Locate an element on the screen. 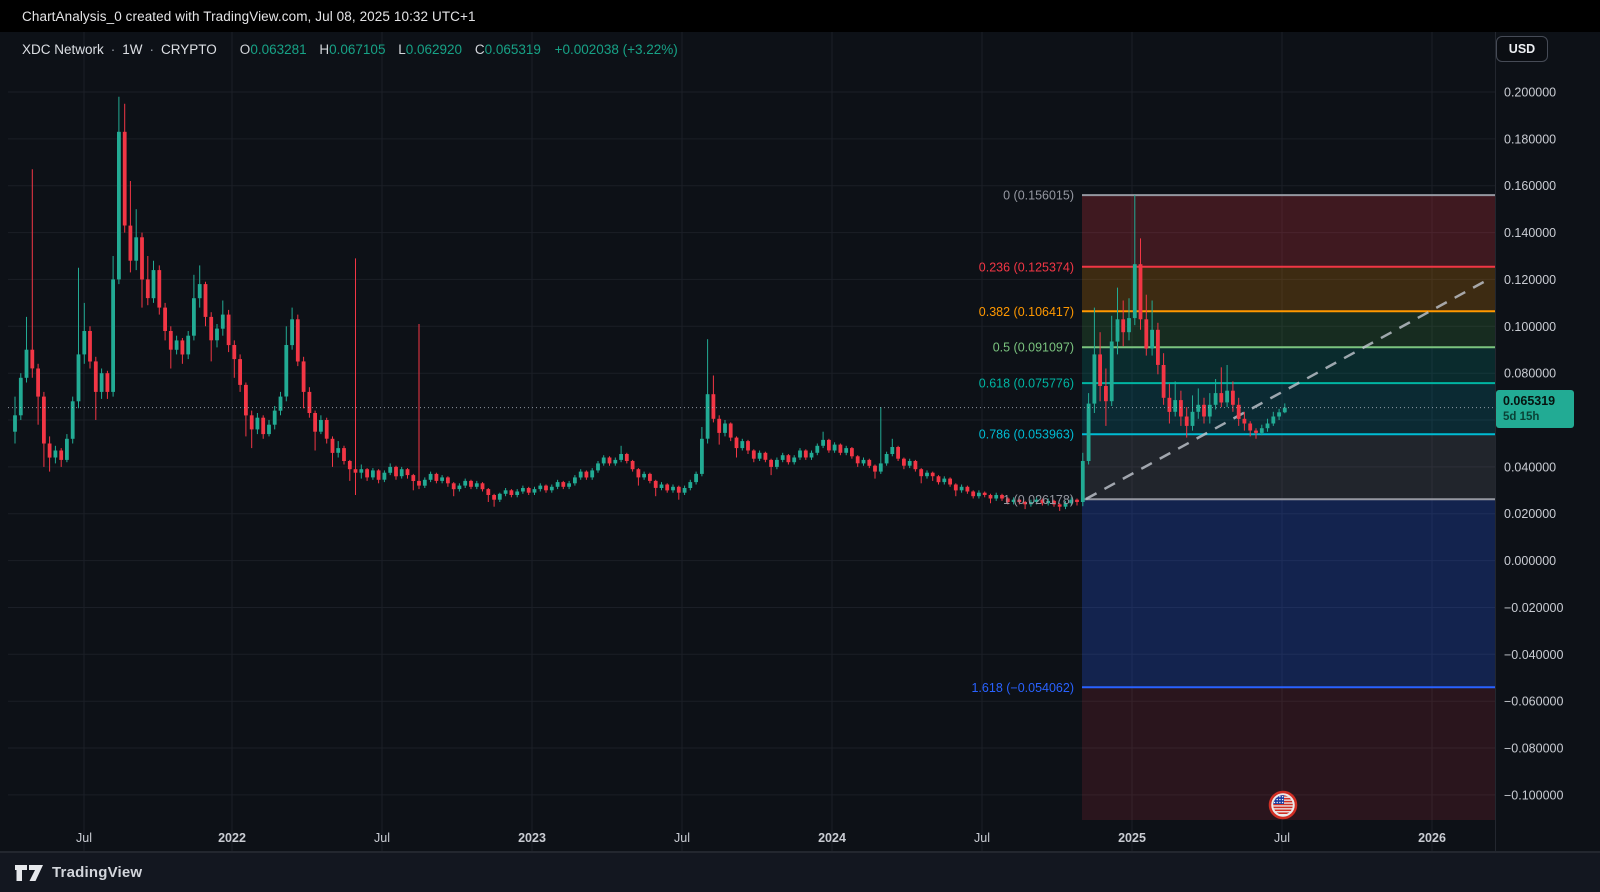 This screenshot has height=892, width=1600. price-axis-label: −0.020000 is located at coordinates (1533, 608).